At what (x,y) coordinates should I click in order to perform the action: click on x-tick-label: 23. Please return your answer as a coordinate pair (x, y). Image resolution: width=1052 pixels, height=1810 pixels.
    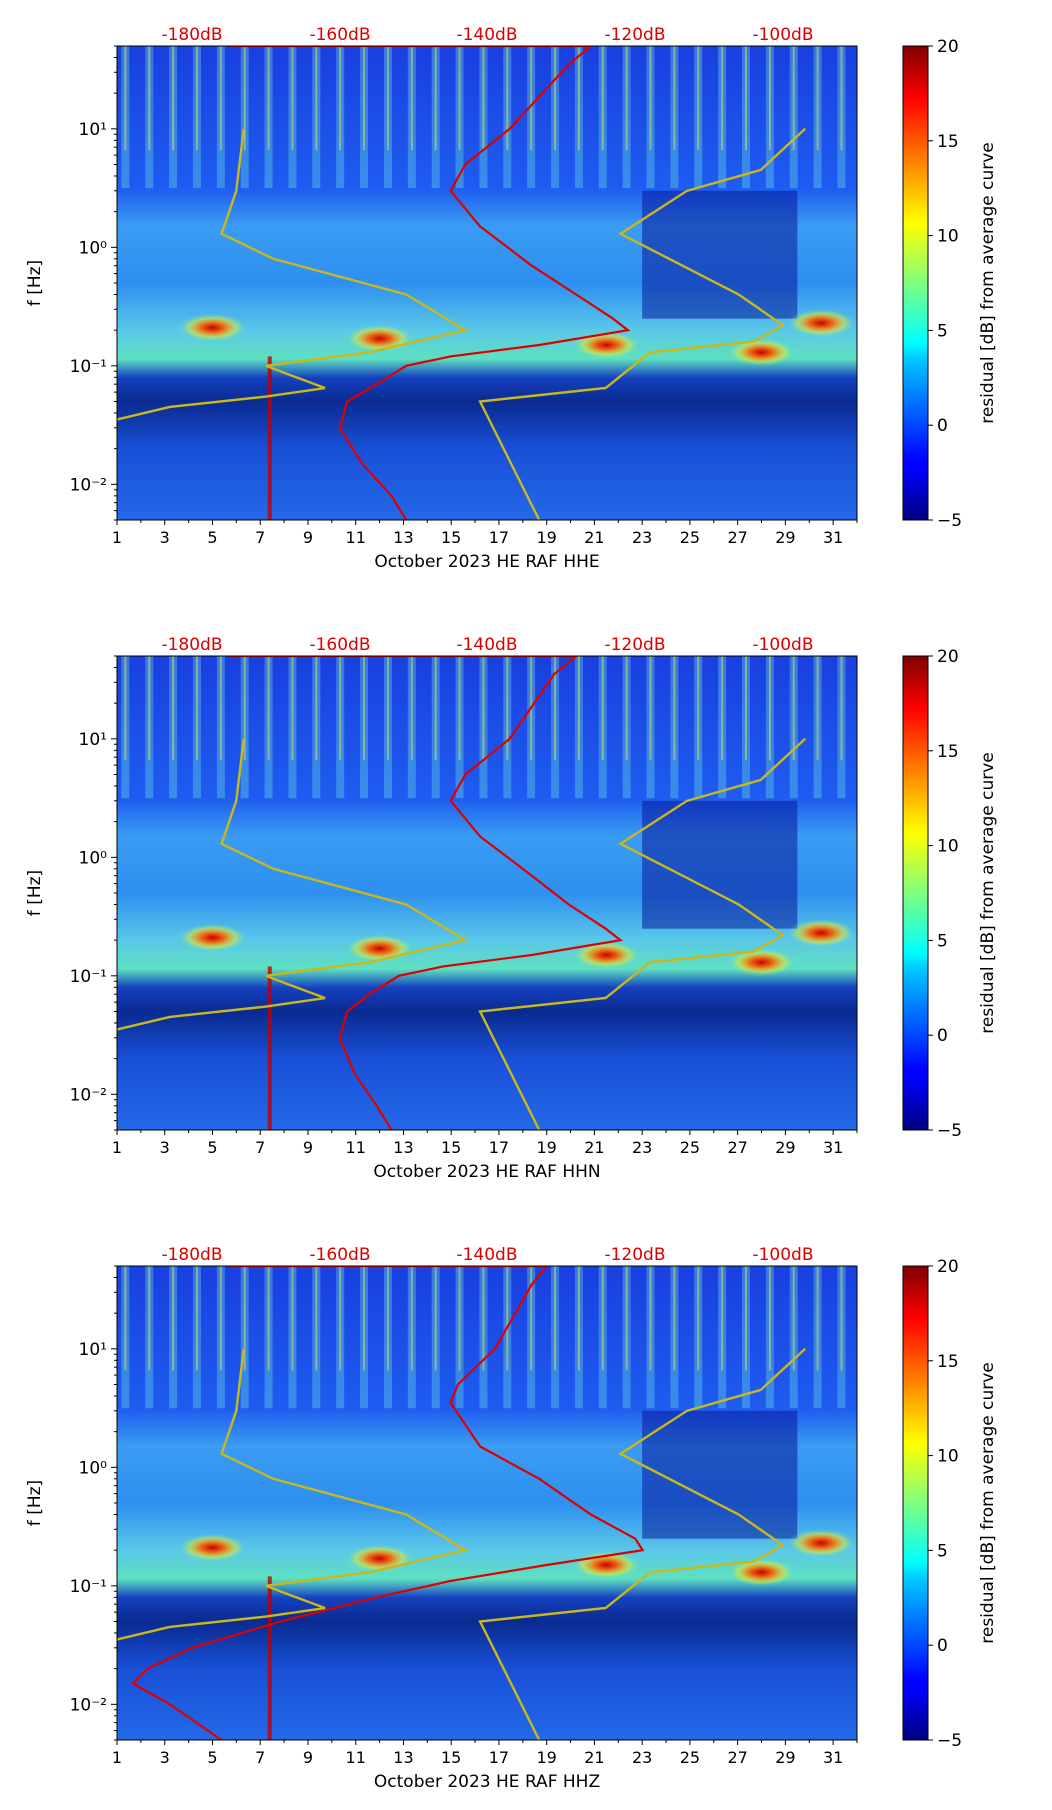
    Looking at the image, I should click on (642, 1147).